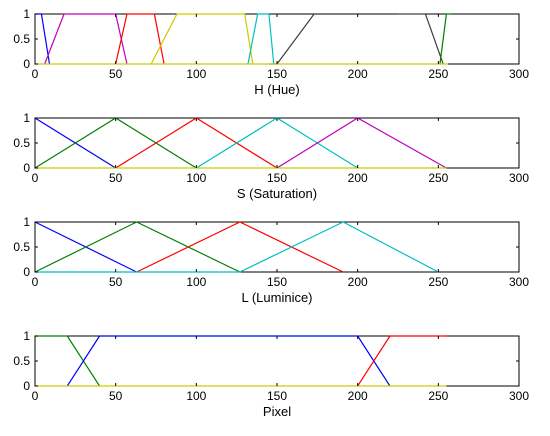  Describe the element at coordinates (276, 297) in the screenshot. I see `x-axis-label: L (Luminice)` at that location.